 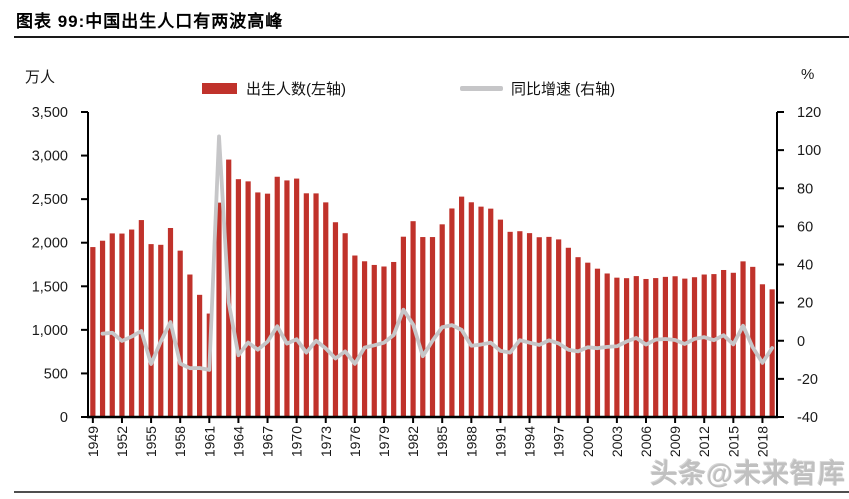 What do you see at coordinates (510, 324) in the screenshot?
I see `birth-bar-1992` at bounding box center [510, 324].